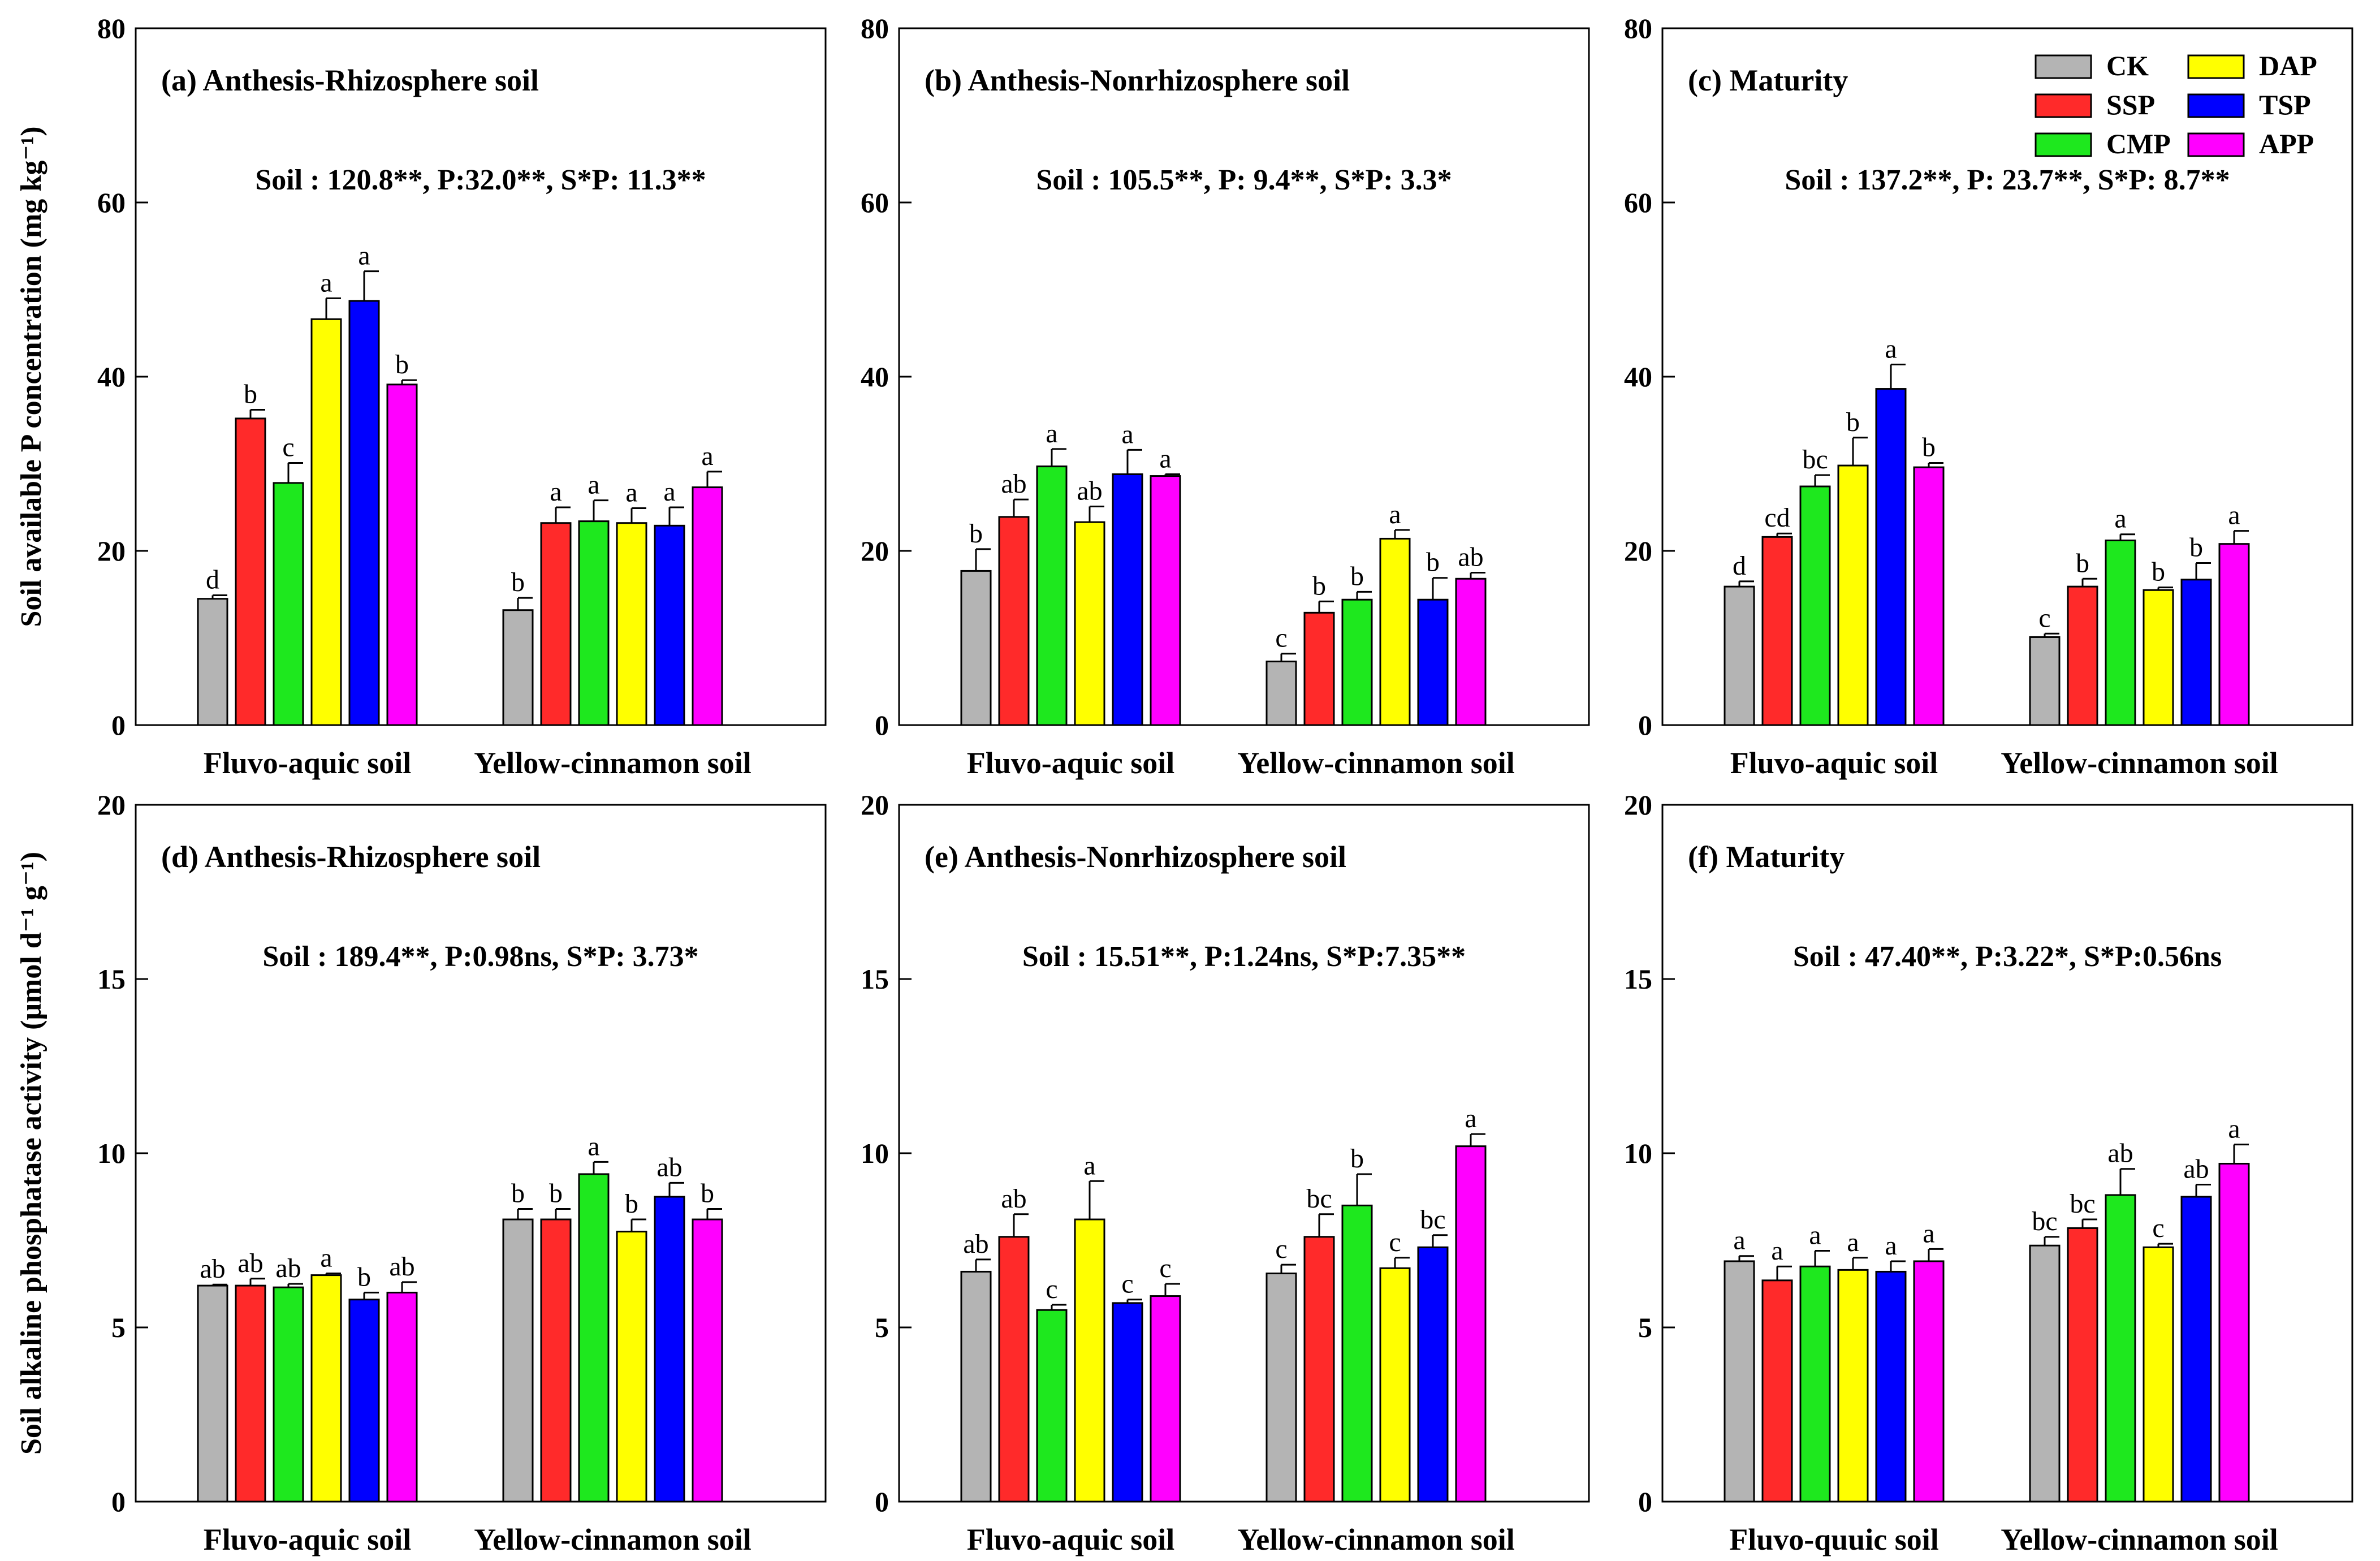 The width and height of the screenshot is (2380, 1561). Describe the element at coordinates (2130, 105) in the screenshot. I see `legend-label: SSP` at that location.